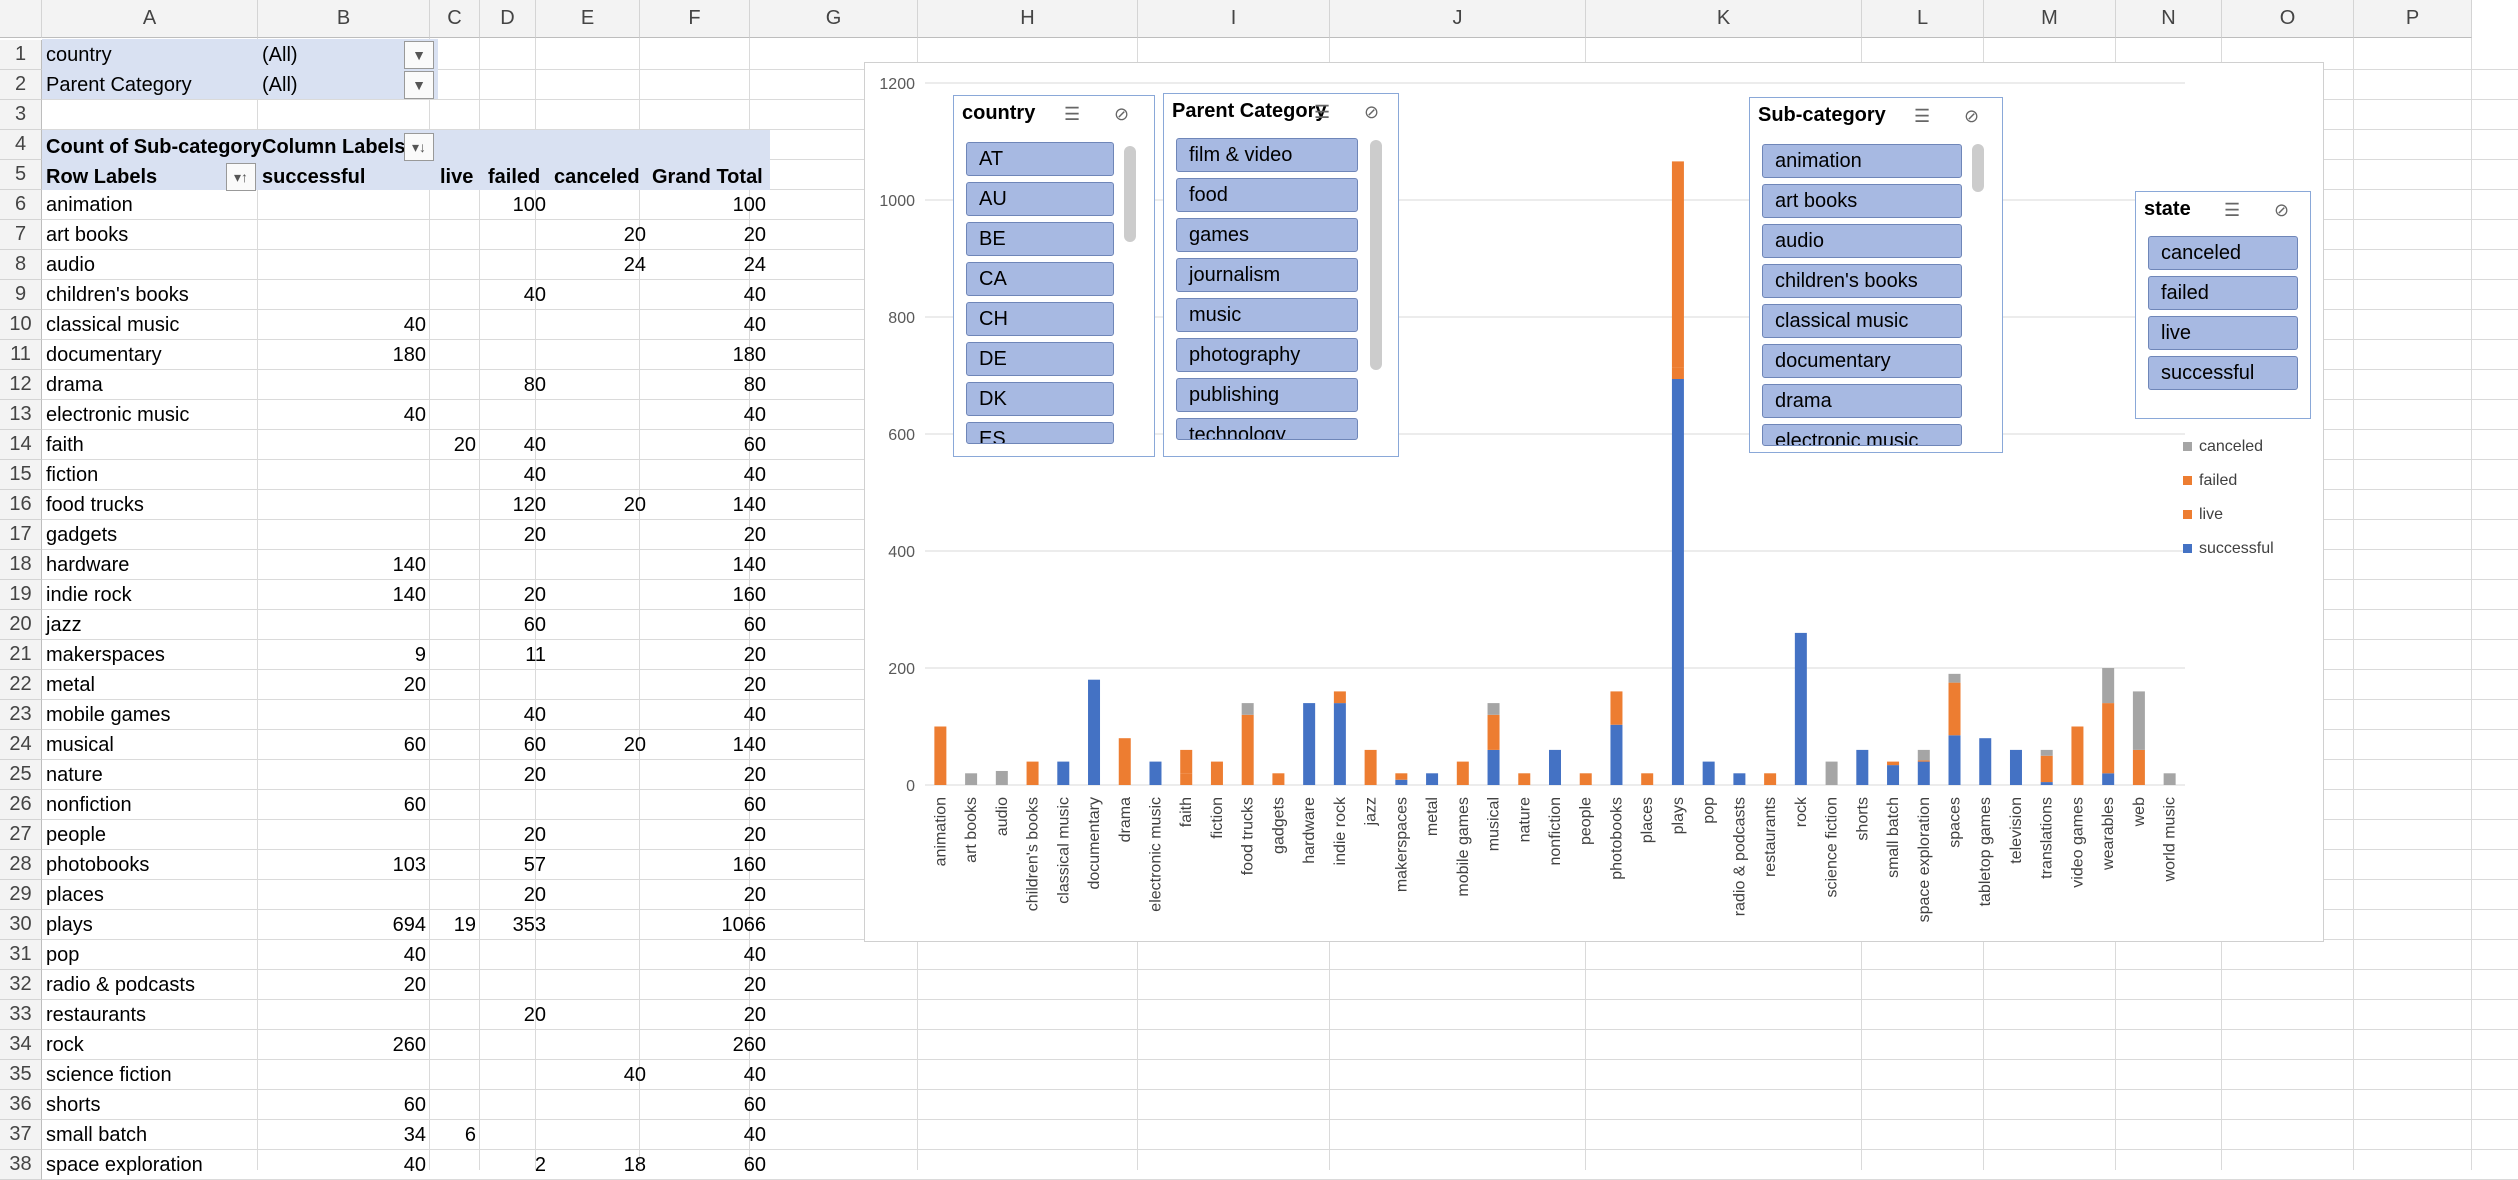 The image size is (2518, 1180). Describe the element at coordinates (2223, 333) in the screenshot. I see `slicer-item: live` at that location.